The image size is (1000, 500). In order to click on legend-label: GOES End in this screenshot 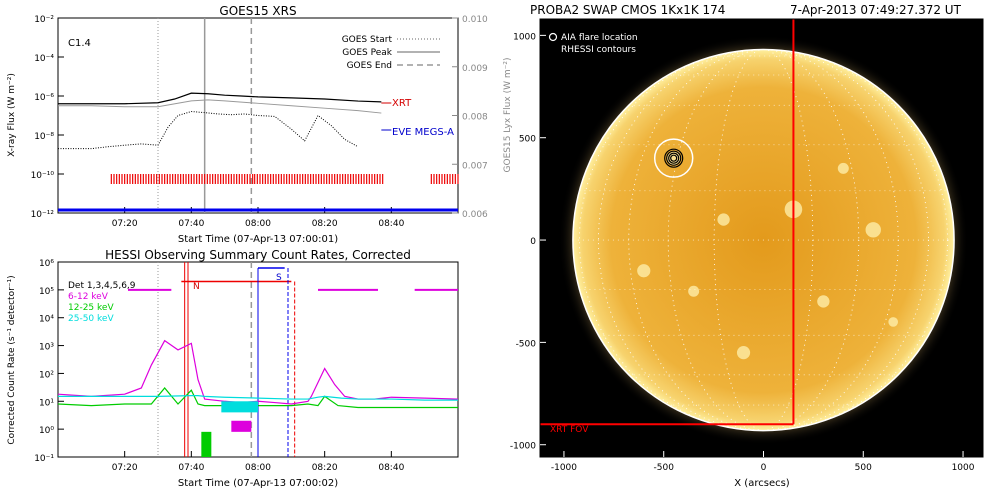, I will do `click(369, 66)`.